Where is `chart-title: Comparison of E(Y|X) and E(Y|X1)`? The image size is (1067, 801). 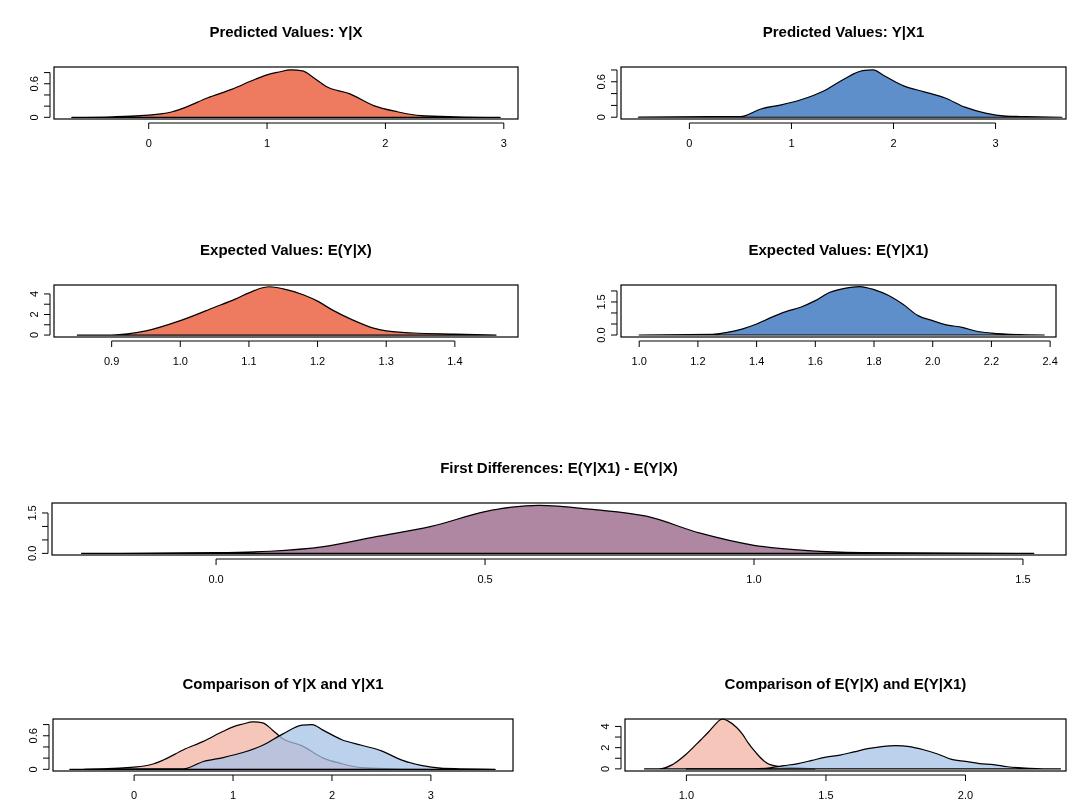
chart-title: Comparison of E(Y|X) and E(Y|X1) is located at coordinates (845, 683).